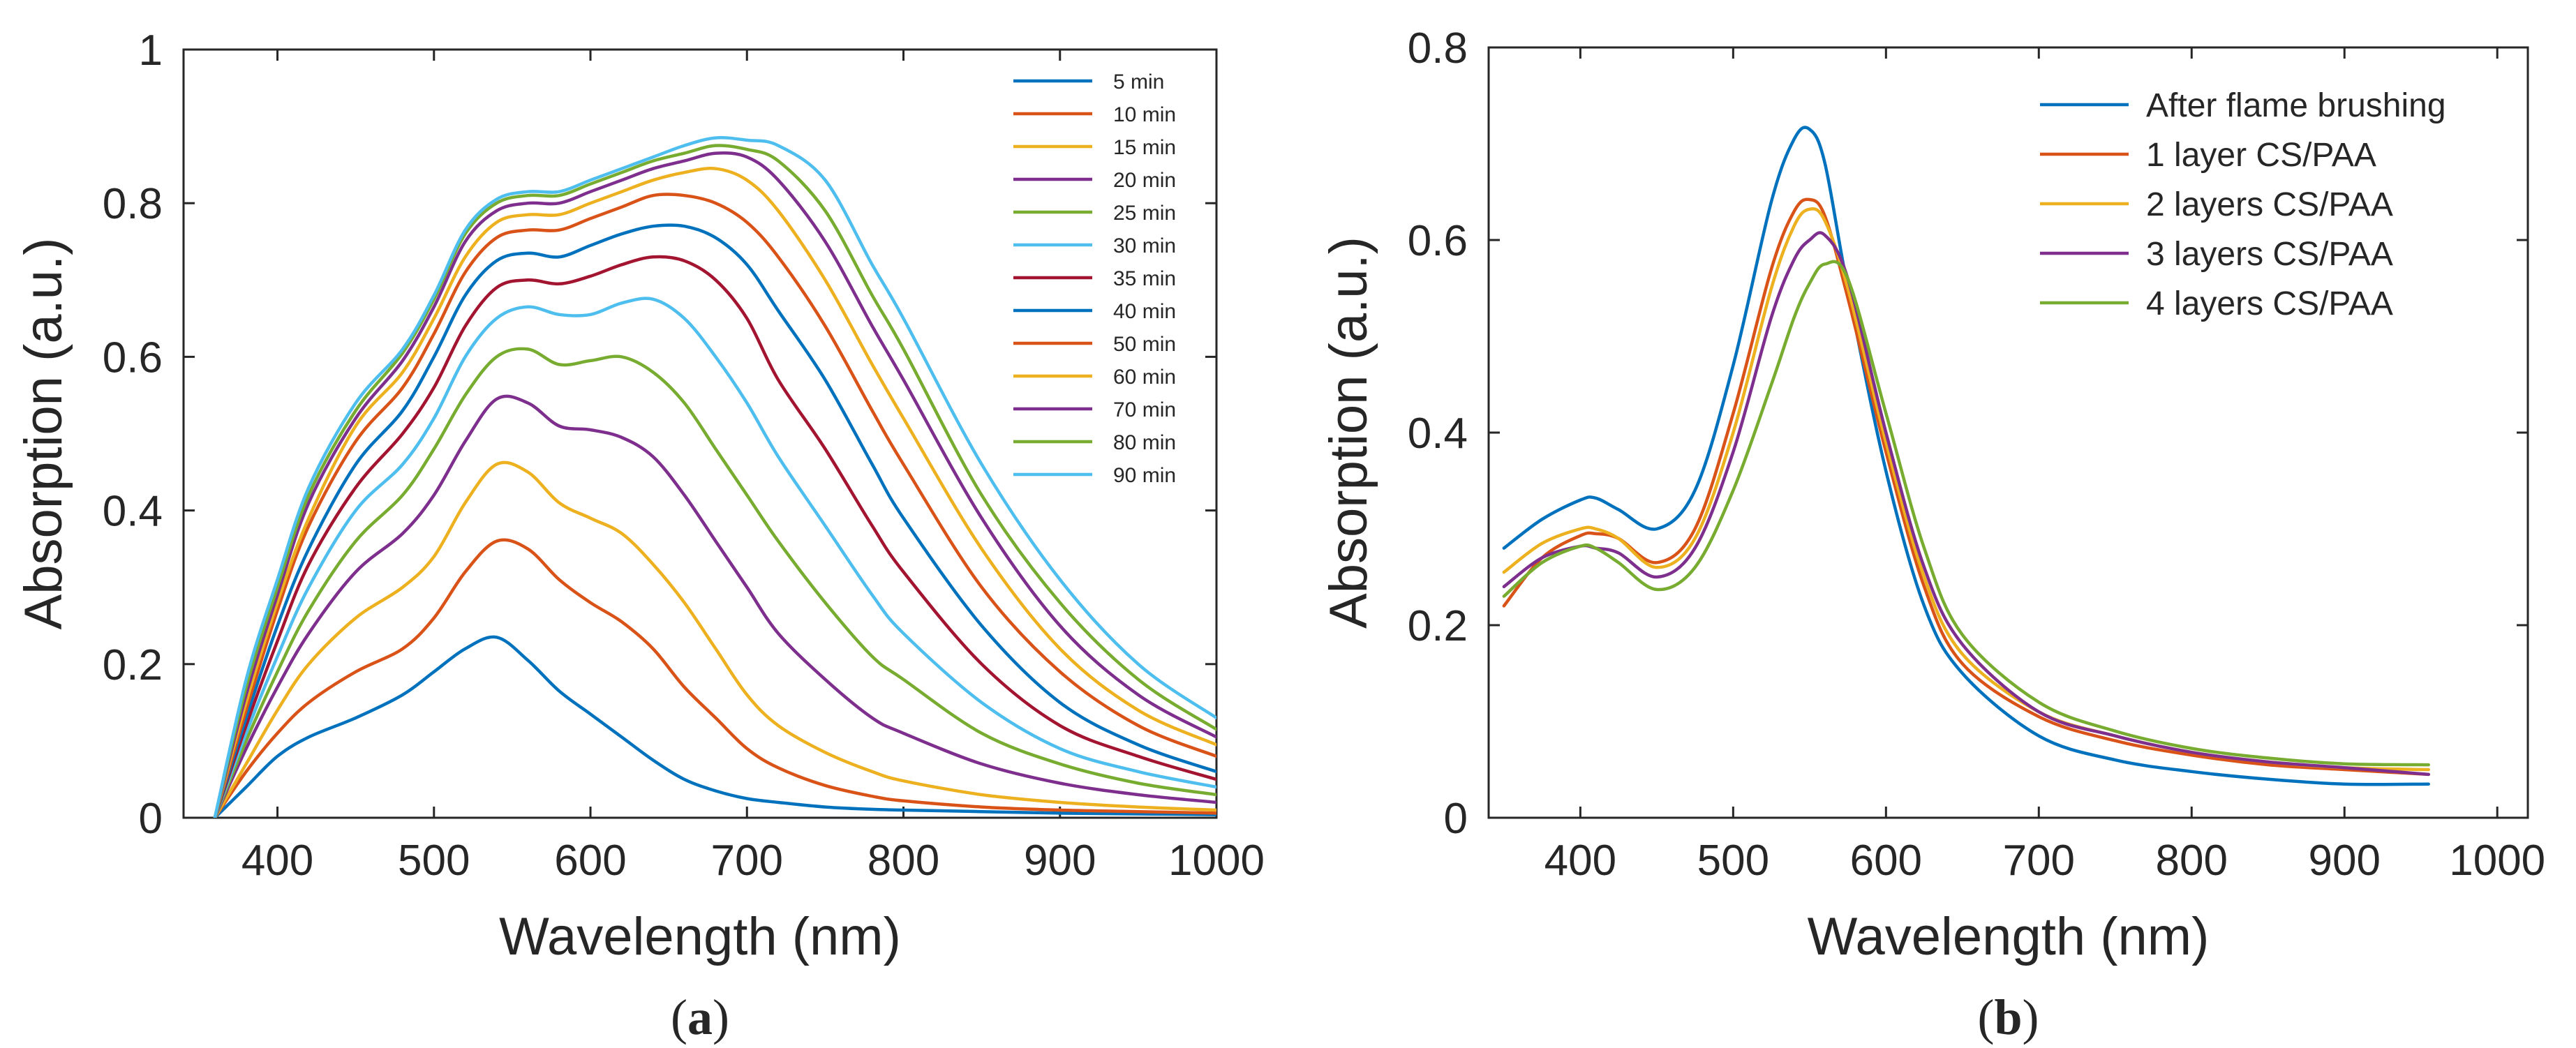 The image size is (2576, 1048). What do you see at coordinates (2261, 156) in the screenshot?
I see `legend-label: 1 layer CS/PAA` at bounding box center [2261, 156].